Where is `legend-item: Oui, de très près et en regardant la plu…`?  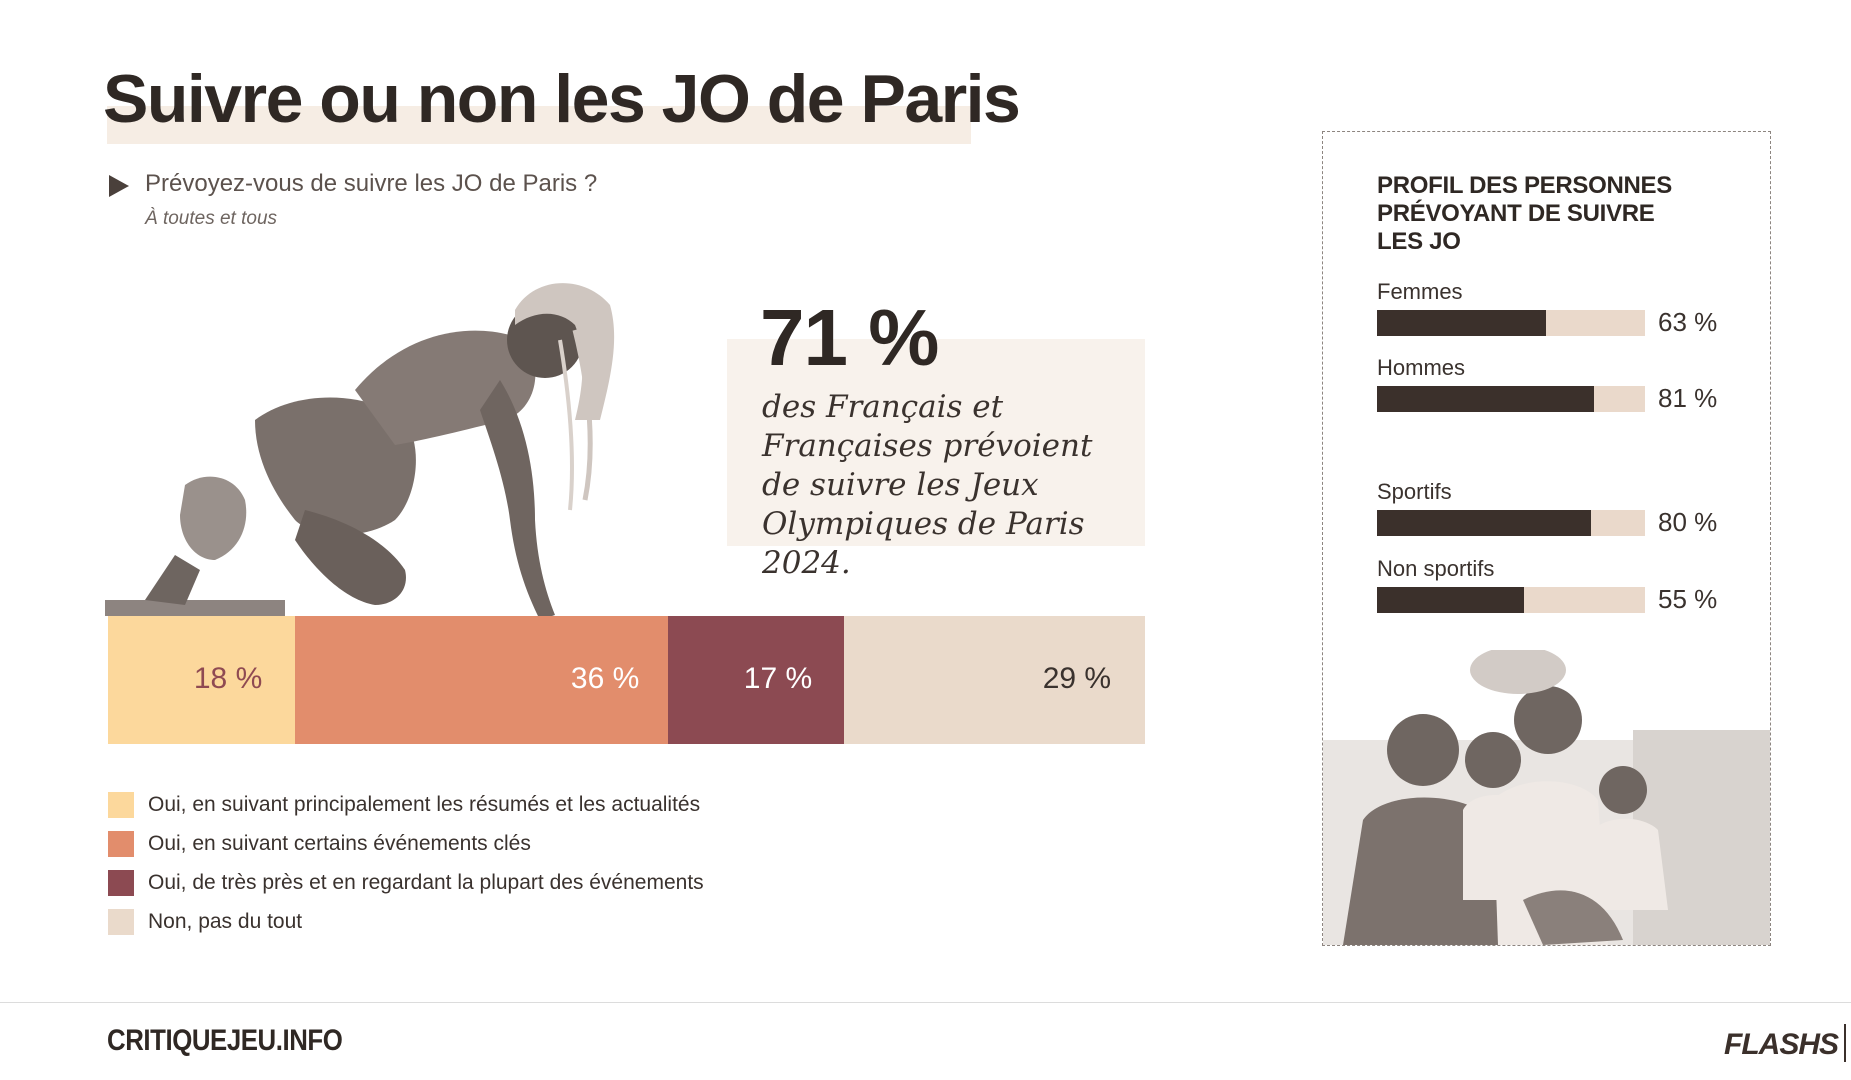
legend-item: Oui, de très près et en regardant la plu… is located at coordinates (406, 883).